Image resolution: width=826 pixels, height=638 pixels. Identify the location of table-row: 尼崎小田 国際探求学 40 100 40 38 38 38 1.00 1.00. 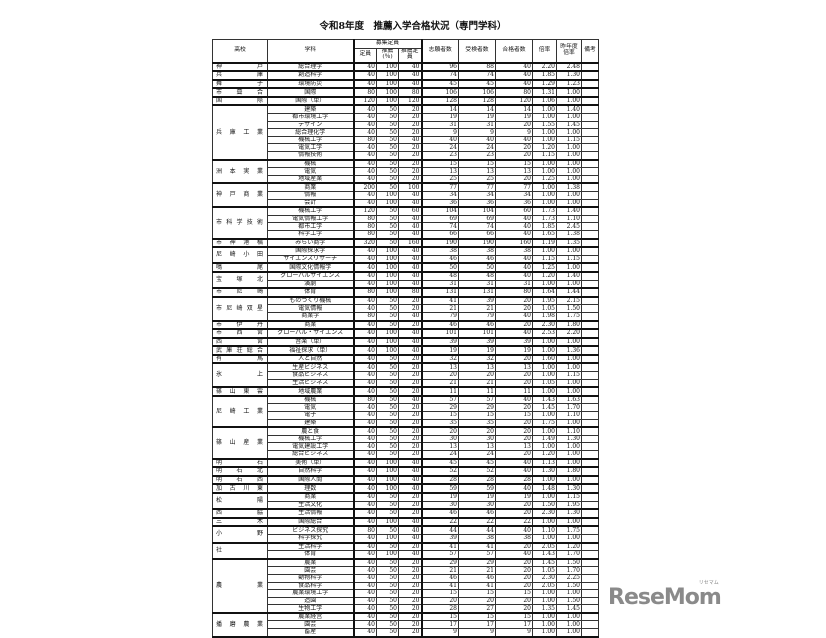
(405, 255).